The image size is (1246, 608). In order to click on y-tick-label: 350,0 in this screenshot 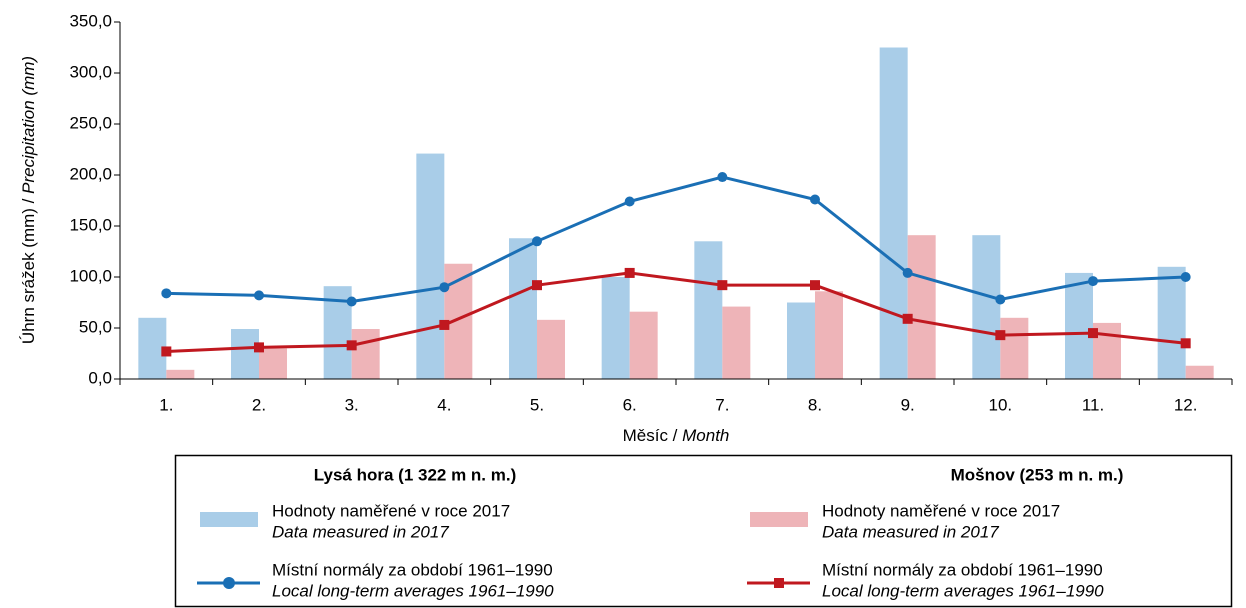, I will do `click(90, 20)`.